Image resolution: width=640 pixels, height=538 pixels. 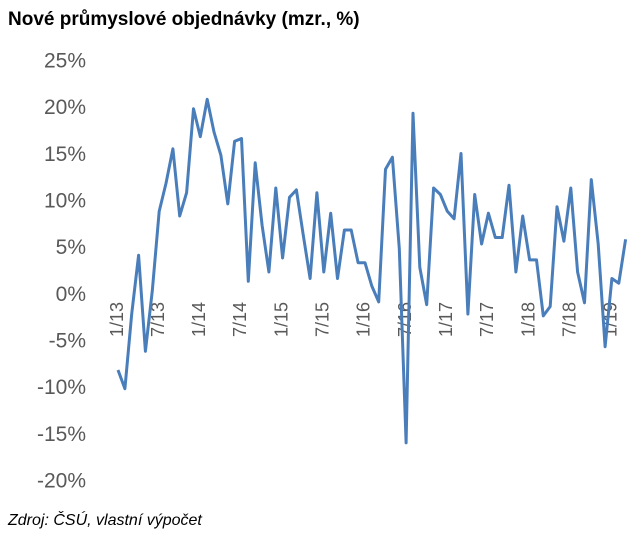 I want to click on x-tick-label: 1/15, so click(x=281, y=319).